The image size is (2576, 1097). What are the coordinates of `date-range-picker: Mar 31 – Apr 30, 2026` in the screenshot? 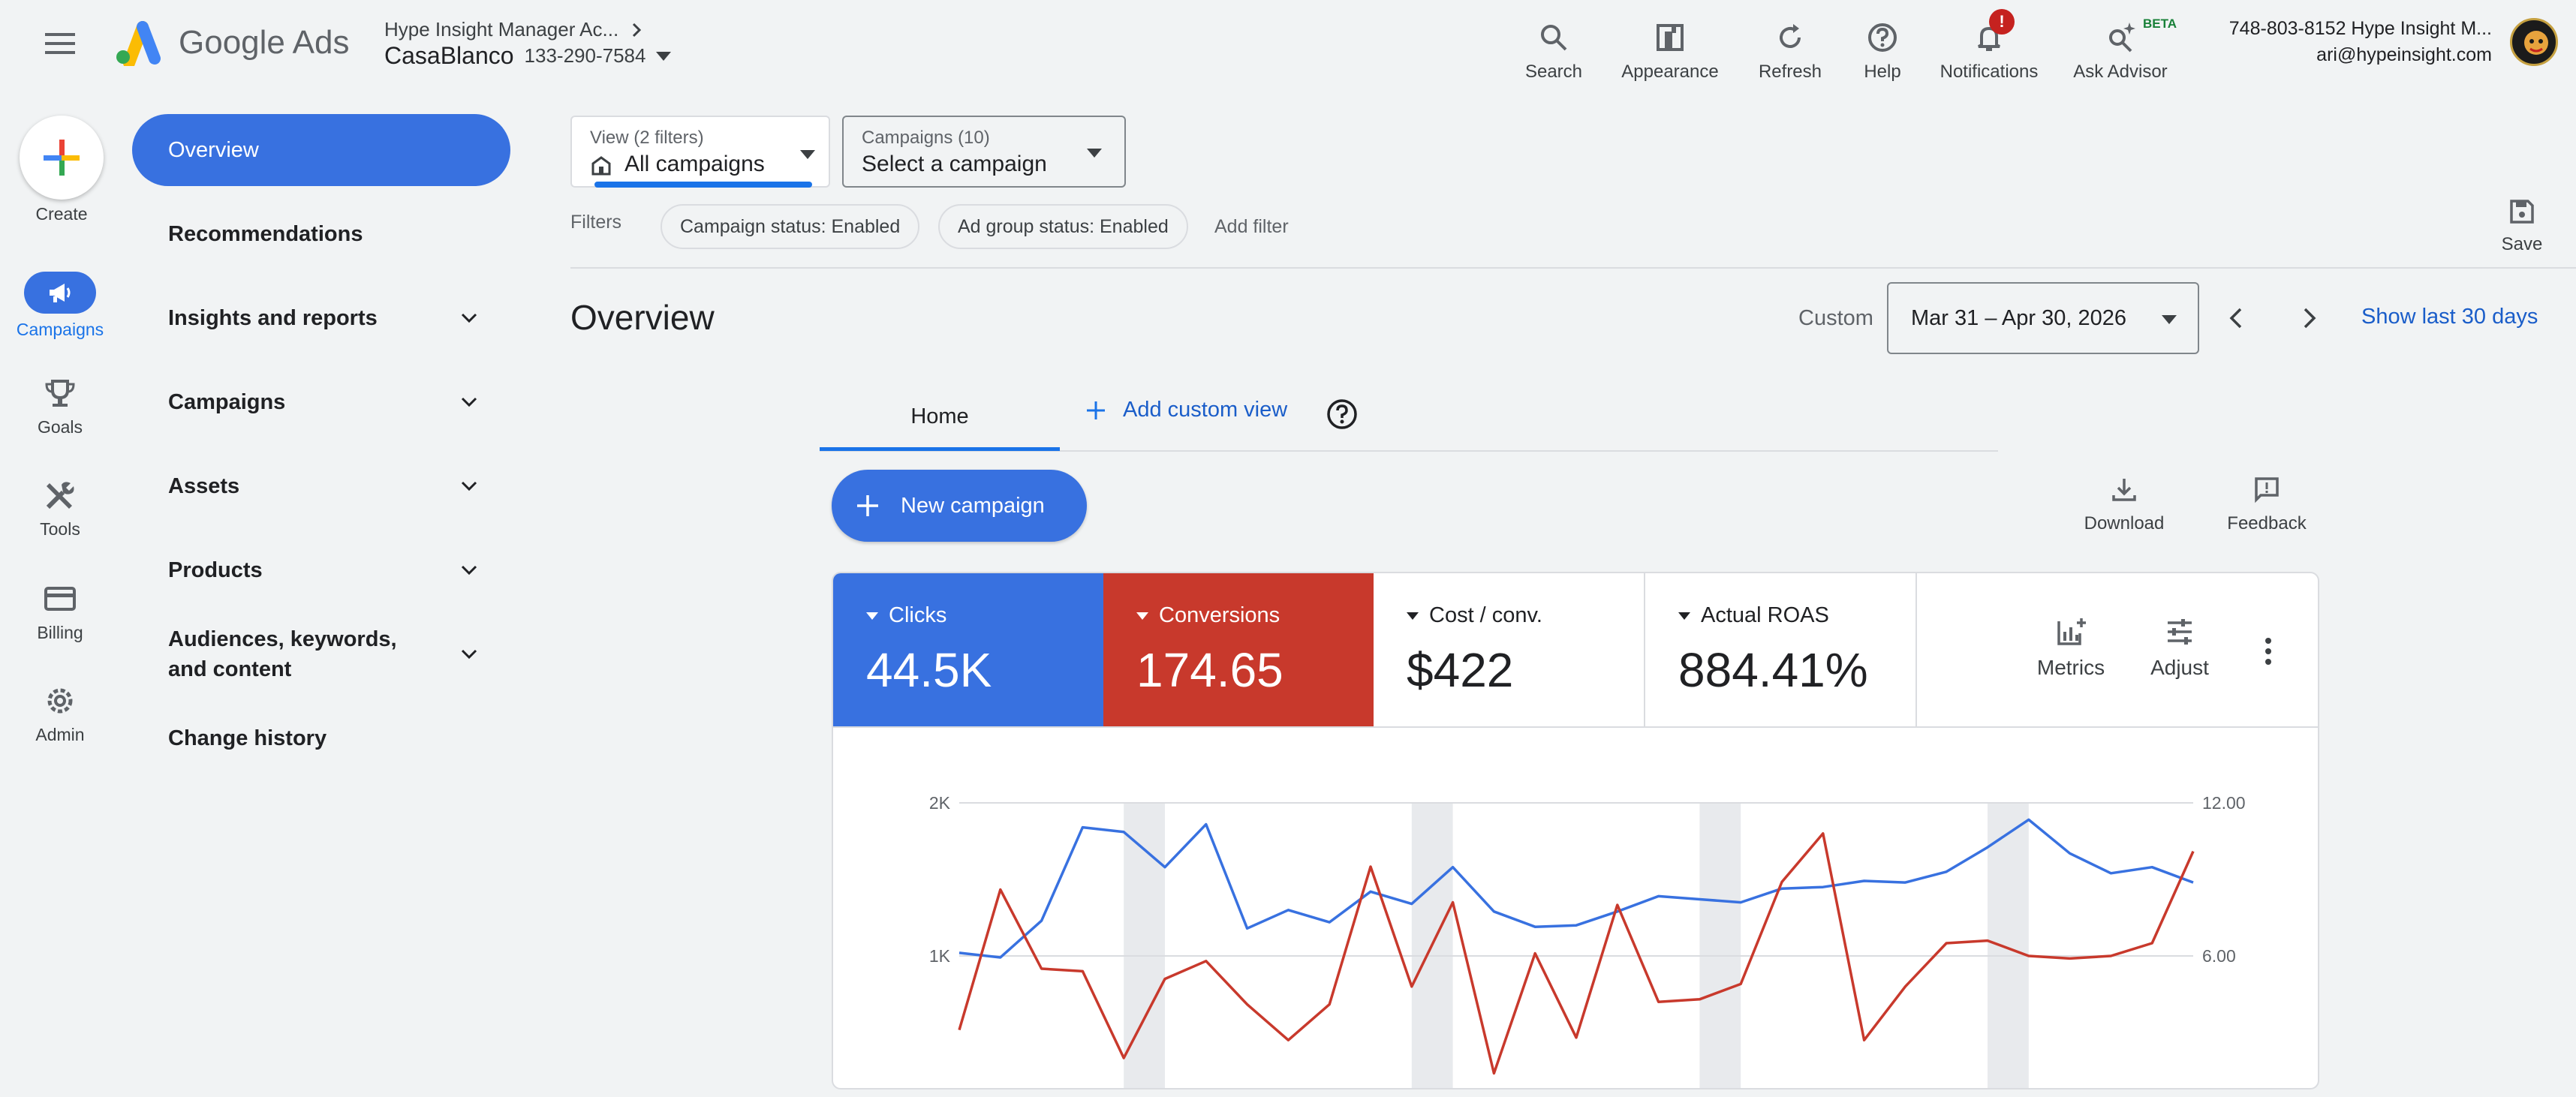 It's located at (2043, 318).